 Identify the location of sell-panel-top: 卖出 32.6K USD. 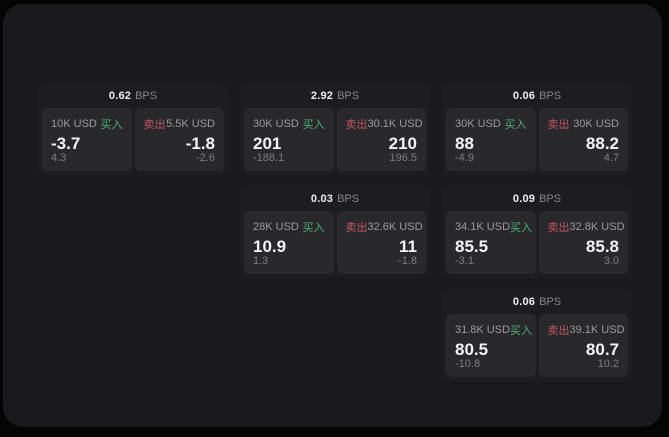
(384, 227).